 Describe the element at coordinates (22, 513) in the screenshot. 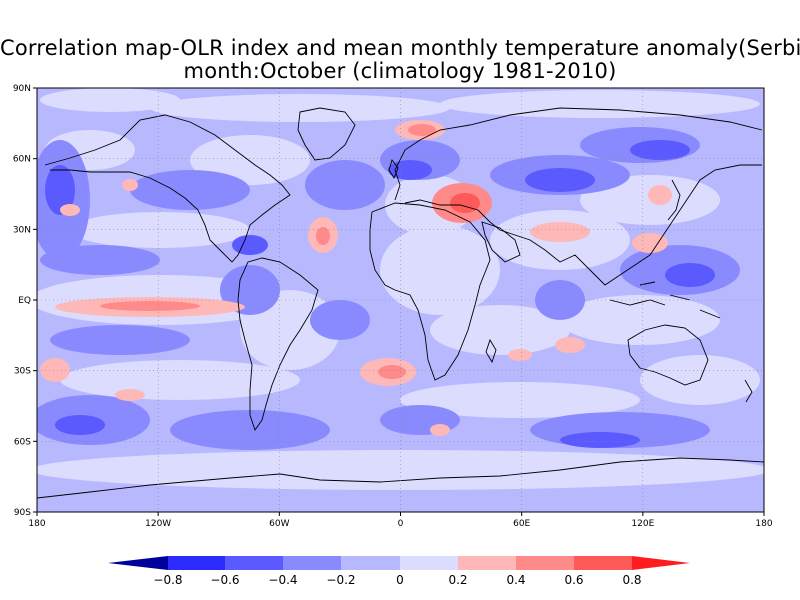

I see `lat-tick-label: 90S` at that location.